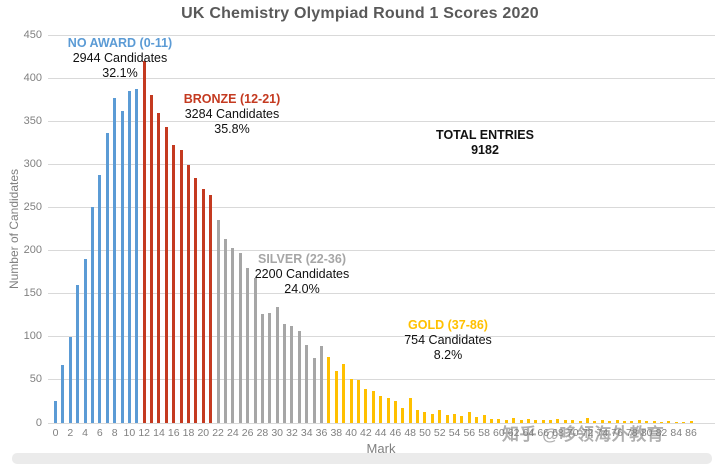  I want to click on x-tick-label-58: 58, so click(484, 433).